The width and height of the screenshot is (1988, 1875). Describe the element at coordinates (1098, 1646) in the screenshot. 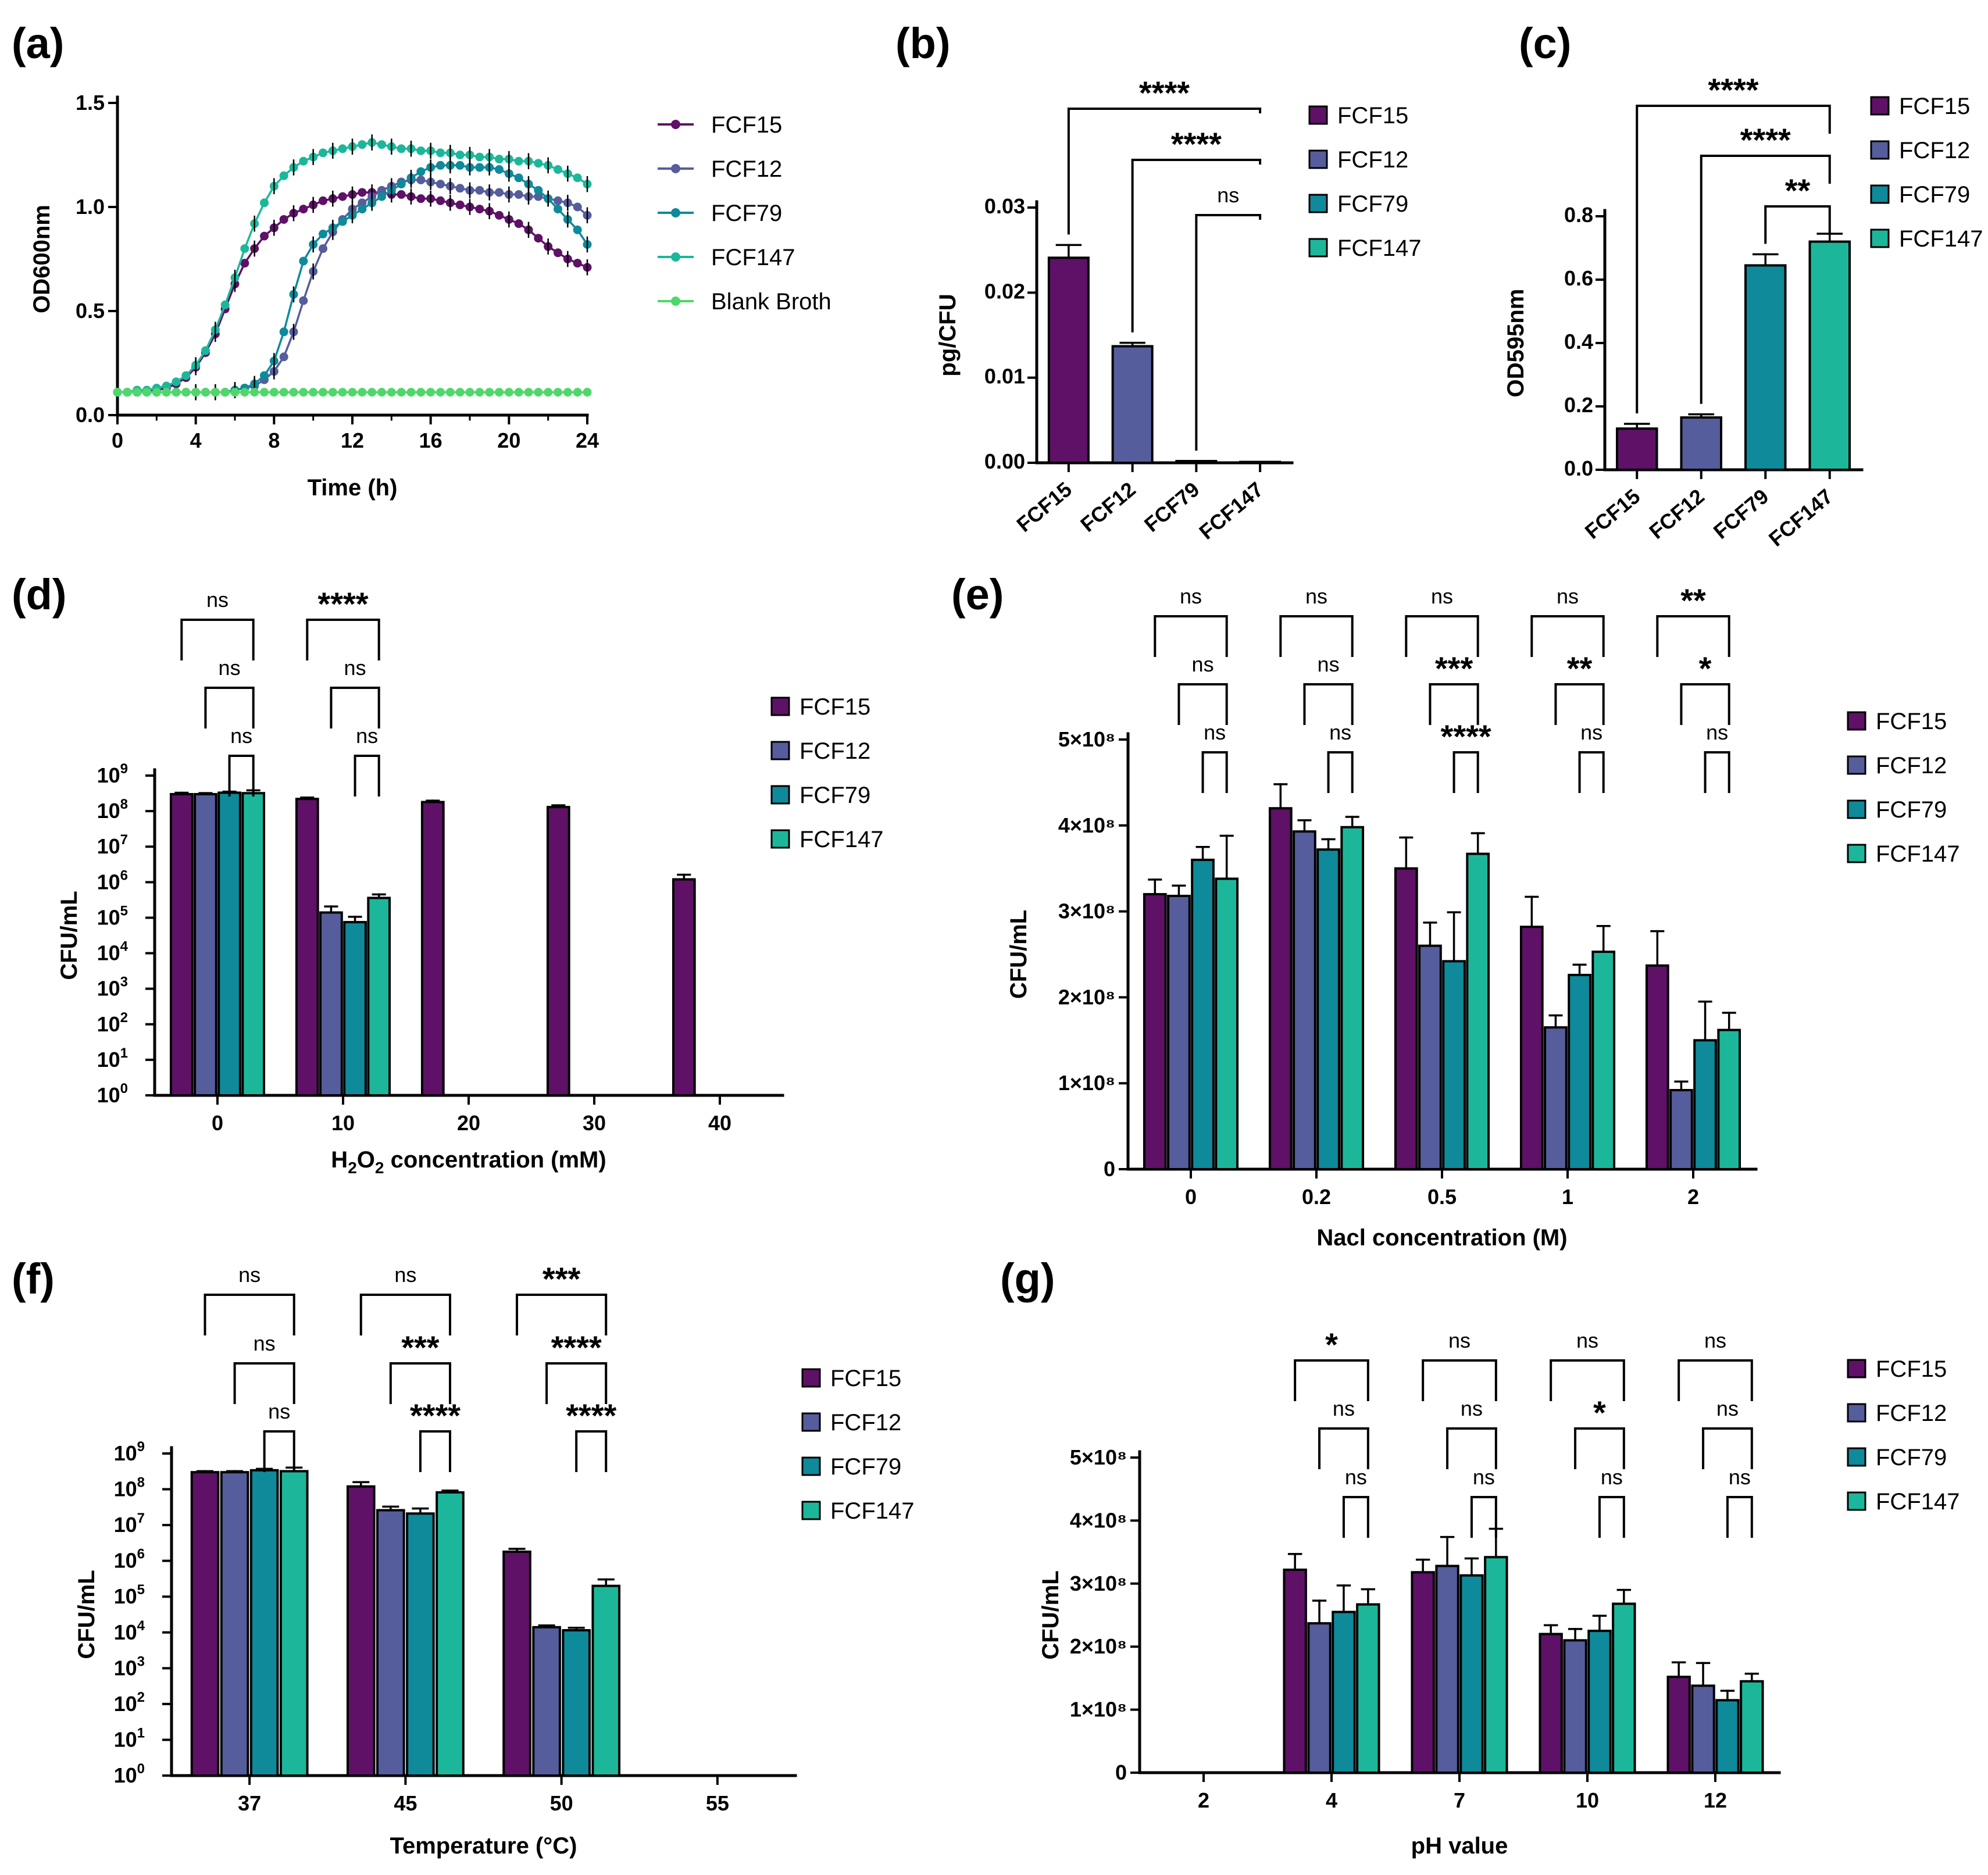

I see `g-ytick-label: 2×10⁸` at that location.